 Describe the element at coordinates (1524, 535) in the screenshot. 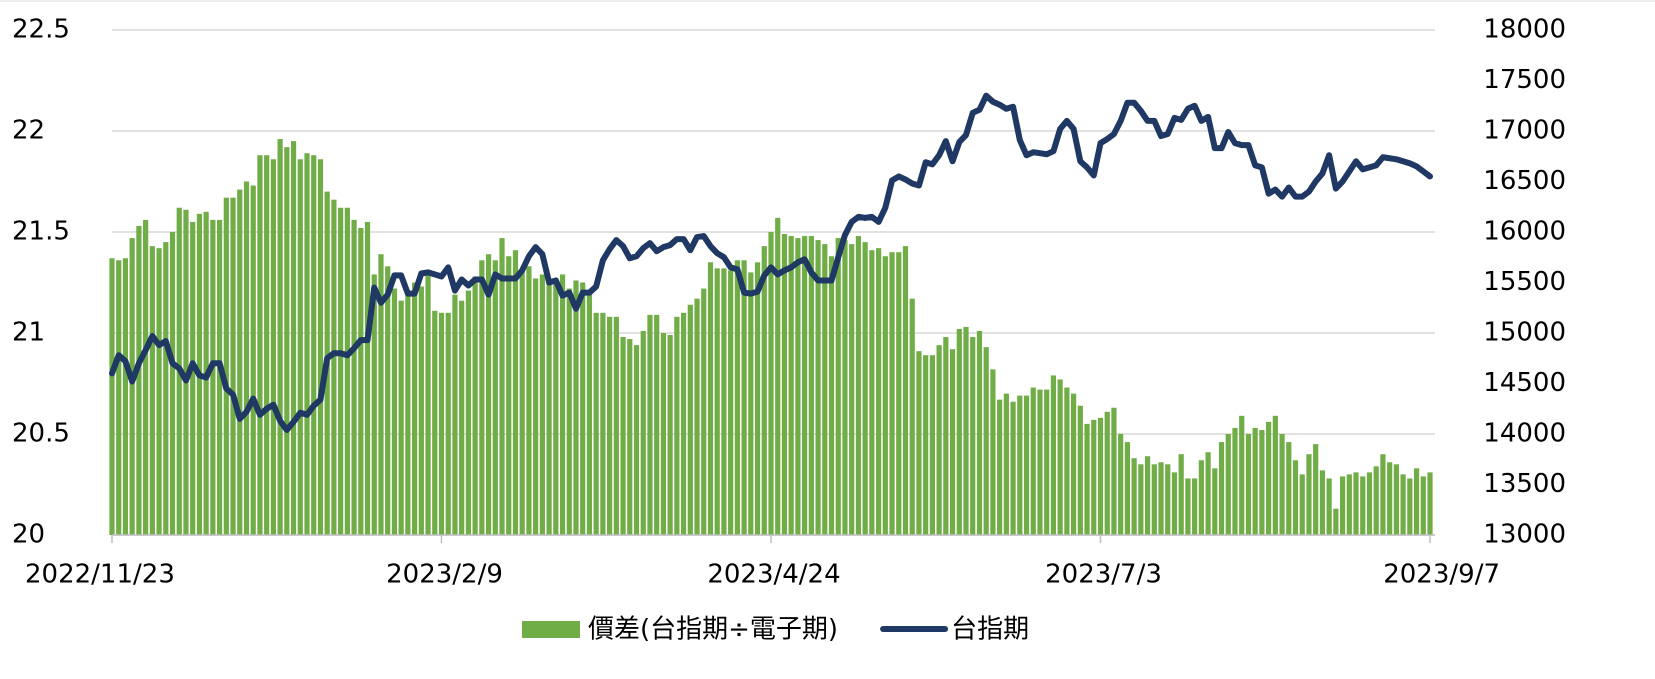

I see `y2-tick-label: 13000` at that location.